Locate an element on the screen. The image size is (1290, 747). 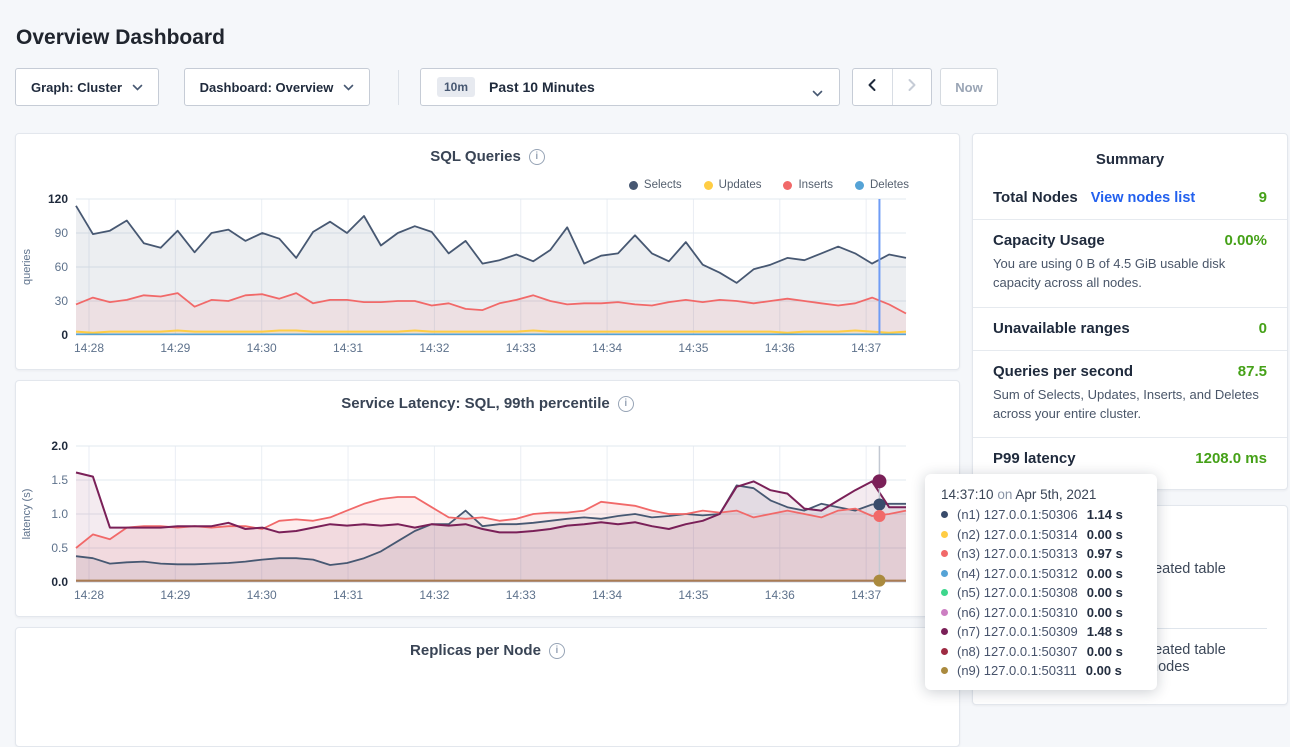
time-range-badge: 10m is located at coordinates (456, 87).